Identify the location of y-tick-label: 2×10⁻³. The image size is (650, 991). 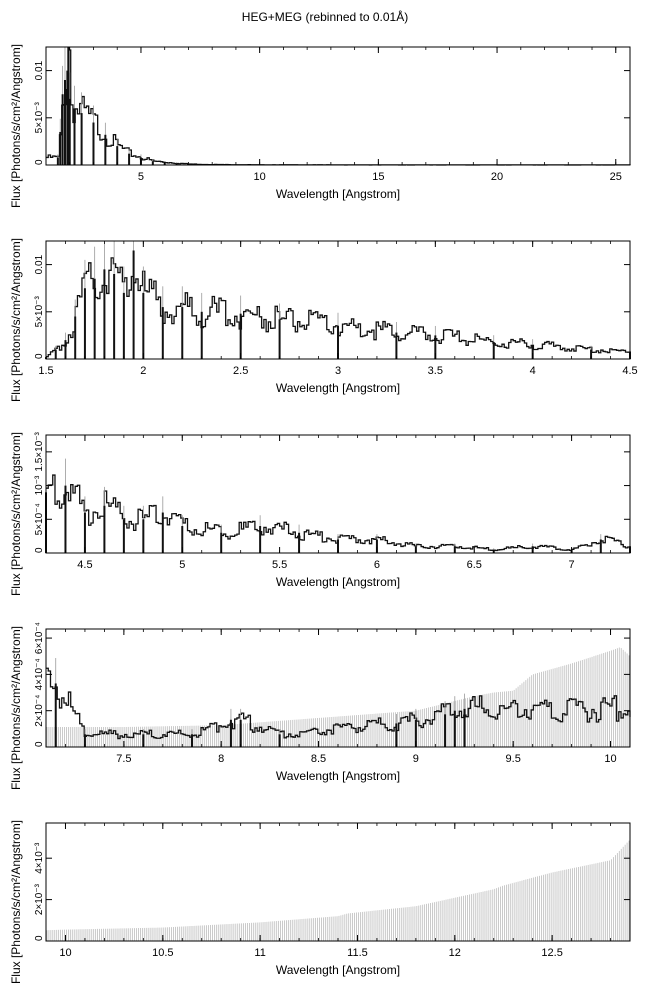
(39, 899).